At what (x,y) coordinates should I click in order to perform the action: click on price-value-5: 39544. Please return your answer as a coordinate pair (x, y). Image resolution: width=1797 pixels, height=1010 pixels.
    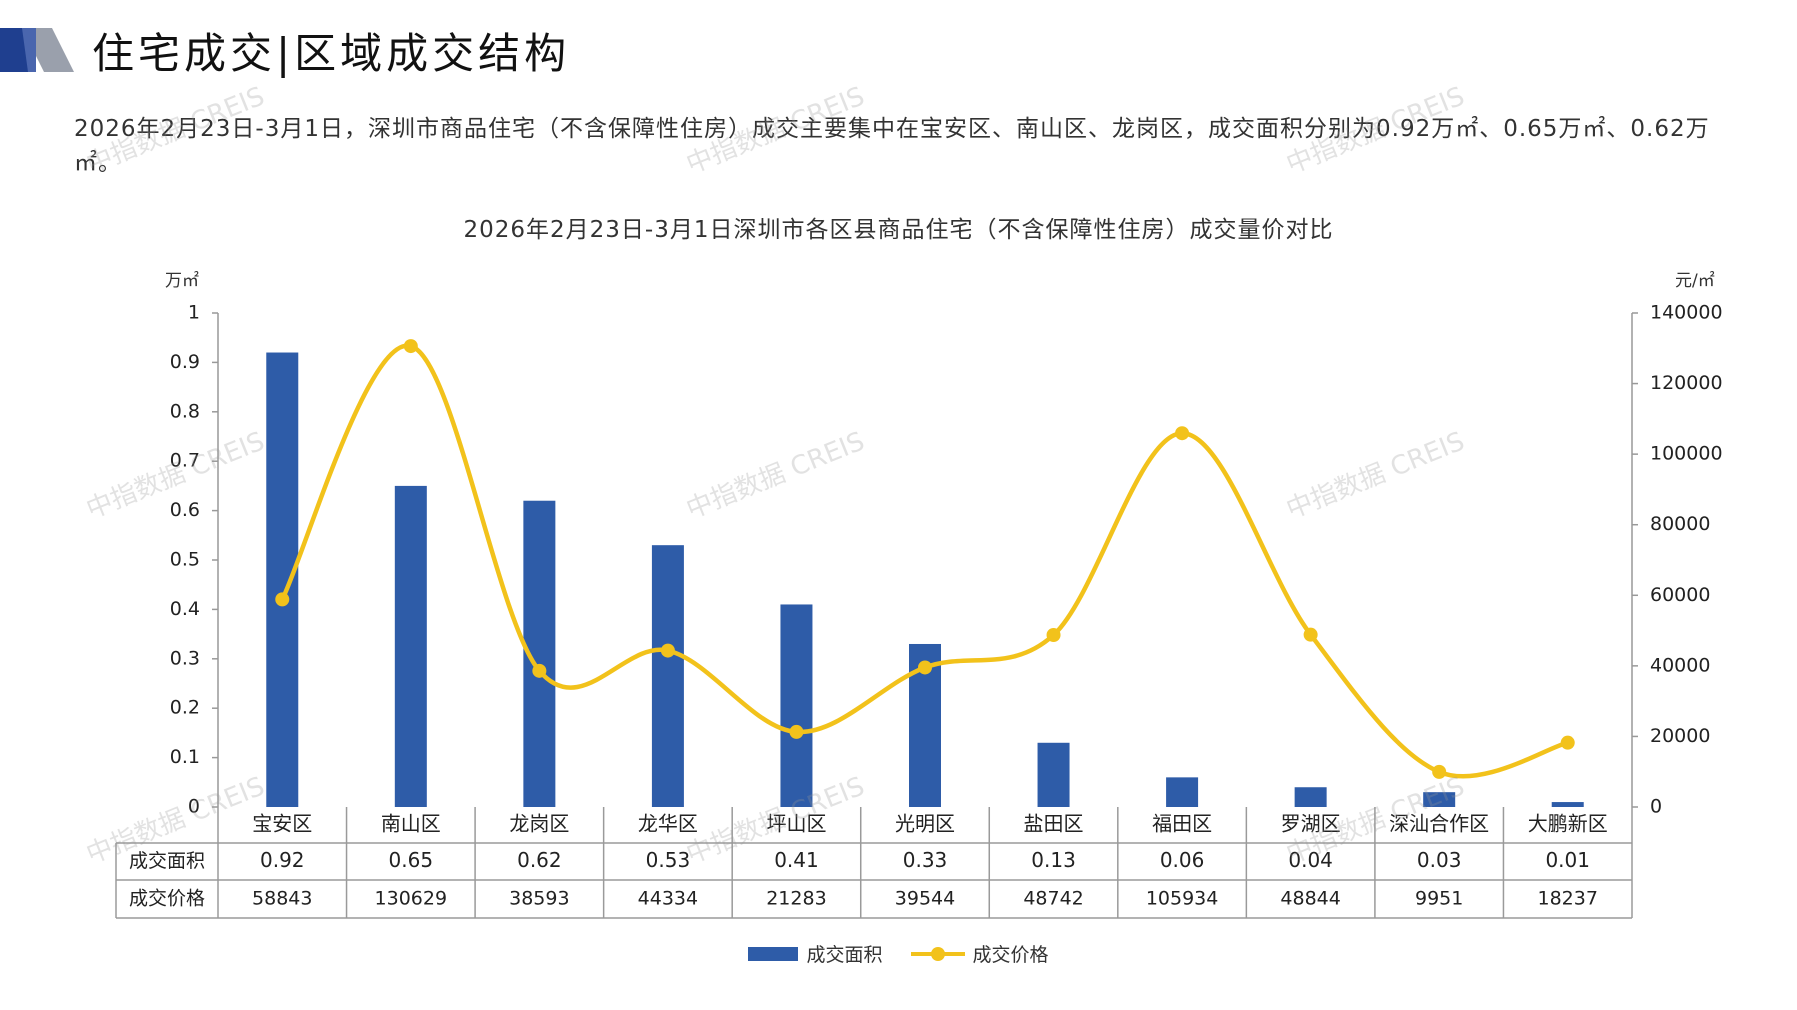
    Looking at the image, I should click on (925, 899).